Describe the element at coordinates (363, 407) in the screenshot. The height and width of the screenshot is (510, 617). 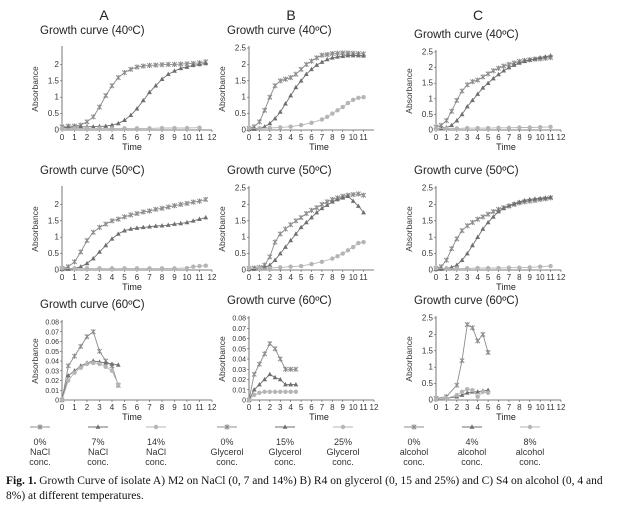
I see `x-tick-label: 11` at that location.